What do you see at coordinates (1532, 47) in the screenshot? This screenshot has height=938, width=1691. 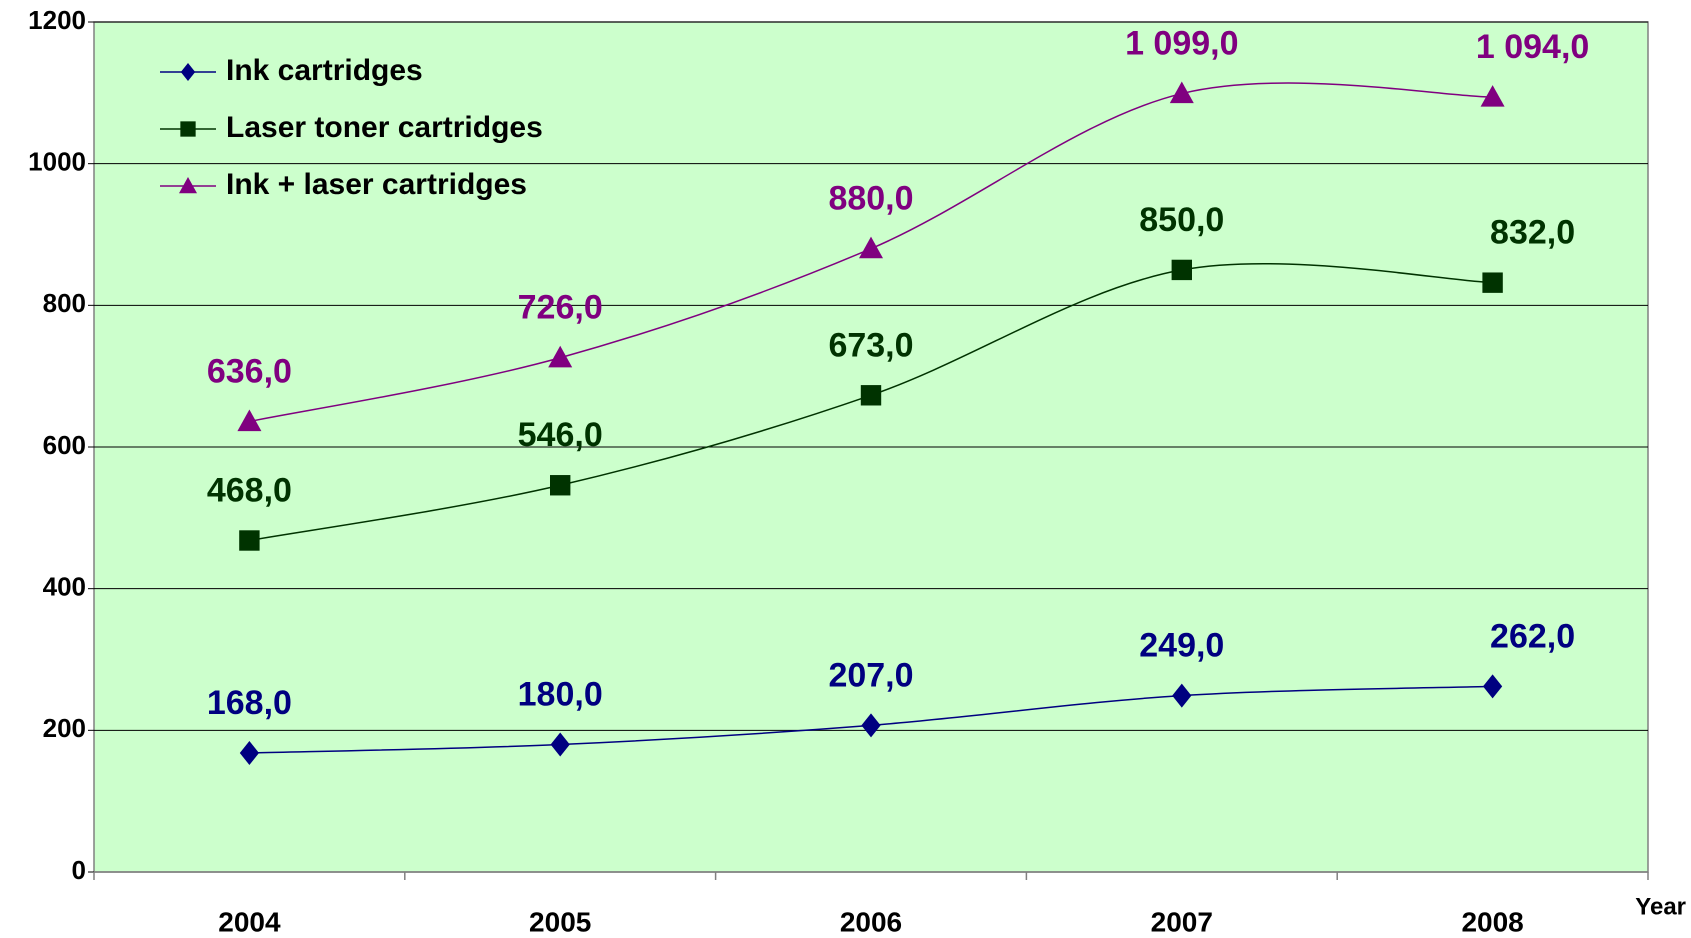 I see `data-label: 1 094,0` at bounding box center [1532, 47].